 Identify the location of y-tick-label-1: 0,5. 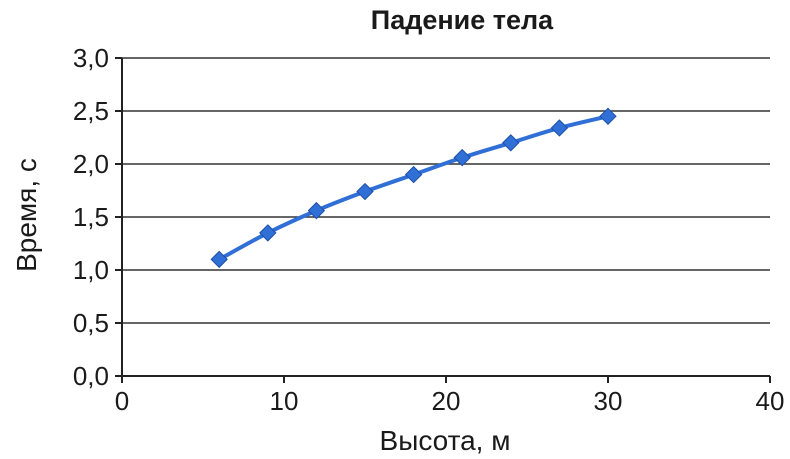
(91, 323).